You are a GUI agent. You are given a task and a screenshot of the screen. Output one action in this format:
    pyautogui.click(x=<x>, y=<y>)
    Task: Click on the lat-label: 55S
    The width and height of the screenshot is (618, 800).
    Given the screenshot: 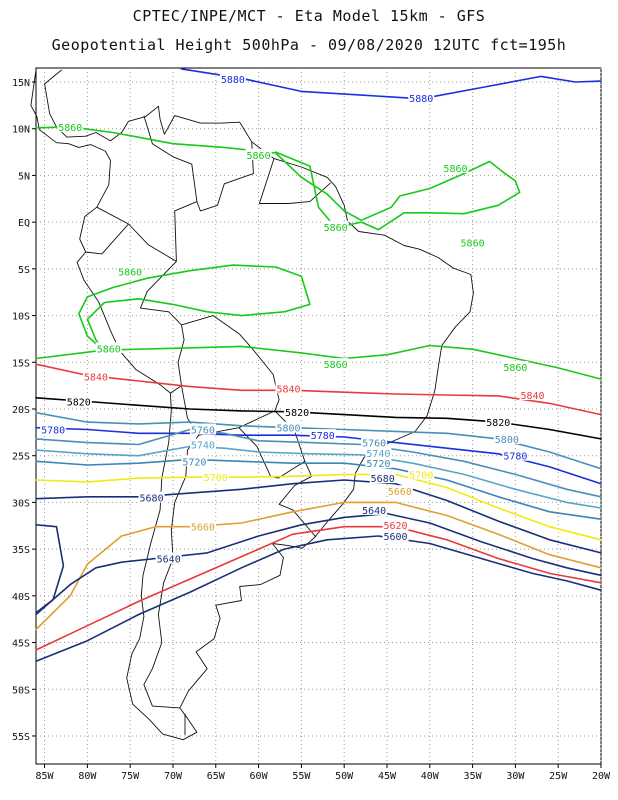 What is the action you would take?
    pyautogui.click(x=21, y=737)
    